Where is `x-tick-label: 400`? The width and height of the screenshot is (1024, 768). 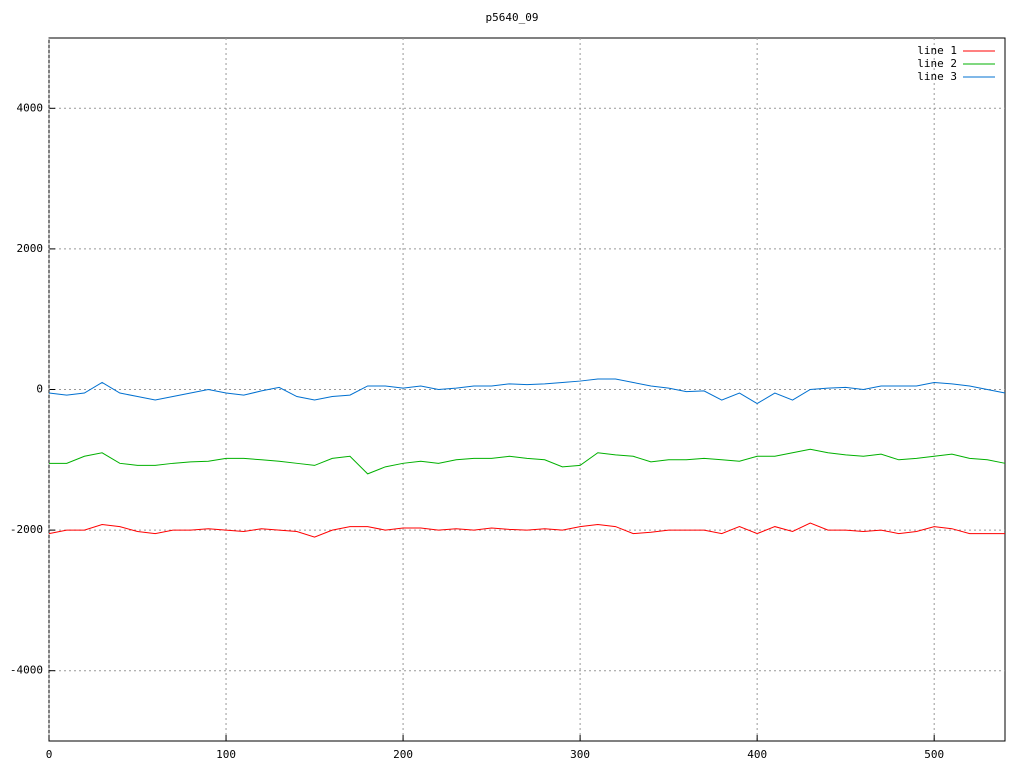
x-tick-label: 400 is located at coordinates (757, 754).